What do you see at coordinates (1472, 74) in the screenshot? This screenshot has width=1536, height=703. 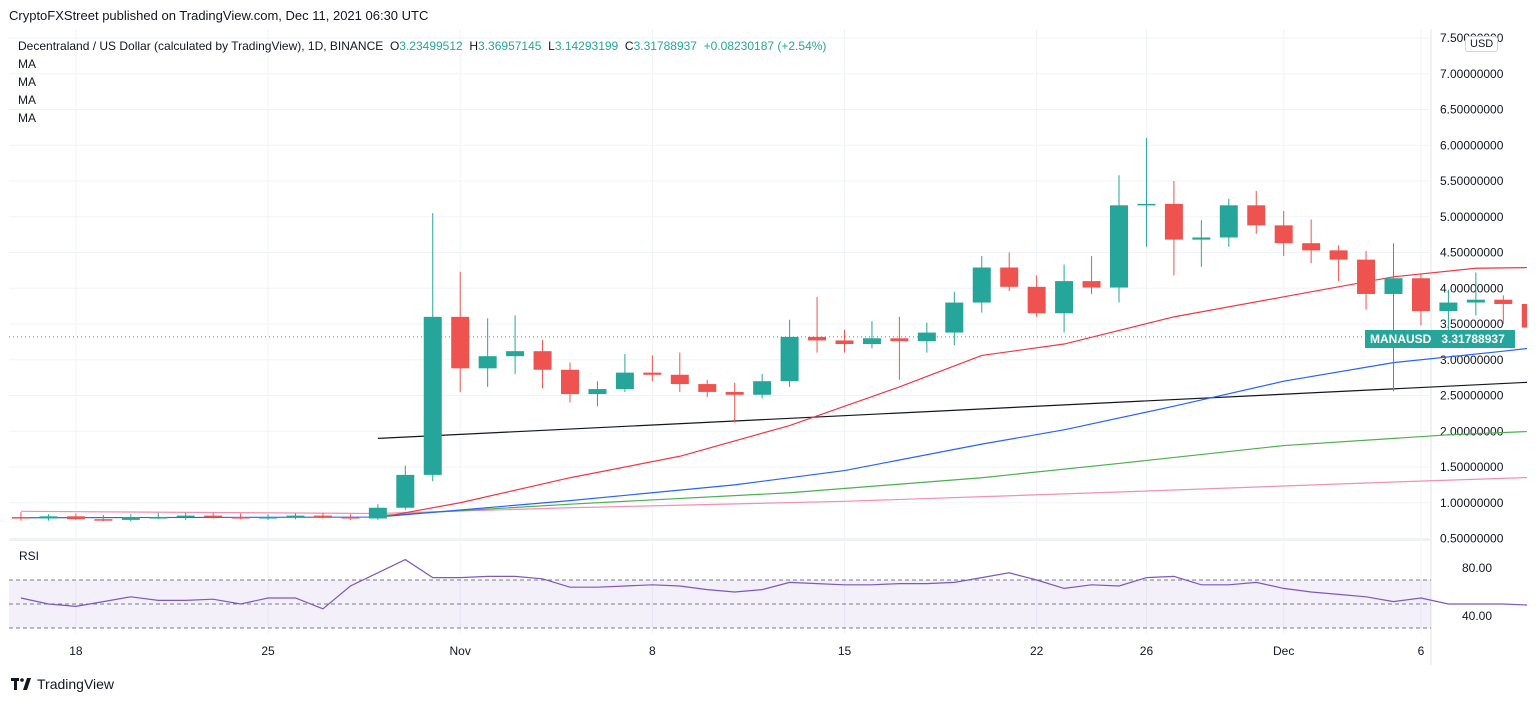 I see `price-tick-label: 7.00000000` at bounding box center [1472, 74].